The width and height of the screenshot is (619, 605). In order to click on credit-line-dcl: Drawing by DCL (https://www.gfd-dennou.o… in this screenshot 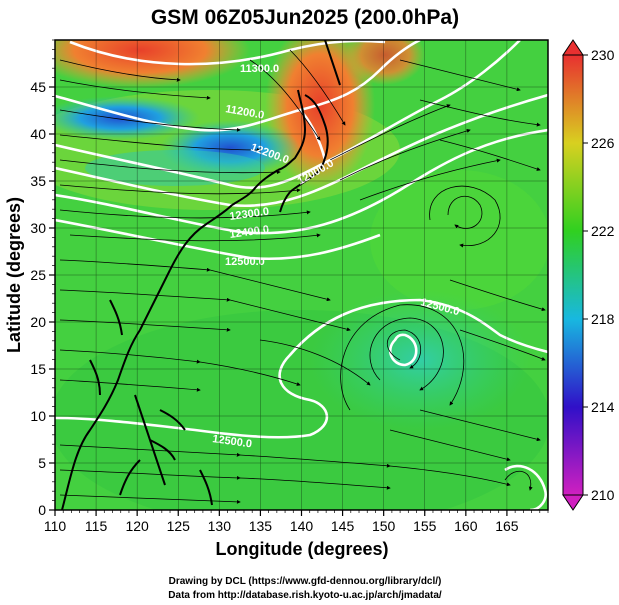, I will do `click(305, 581)`.